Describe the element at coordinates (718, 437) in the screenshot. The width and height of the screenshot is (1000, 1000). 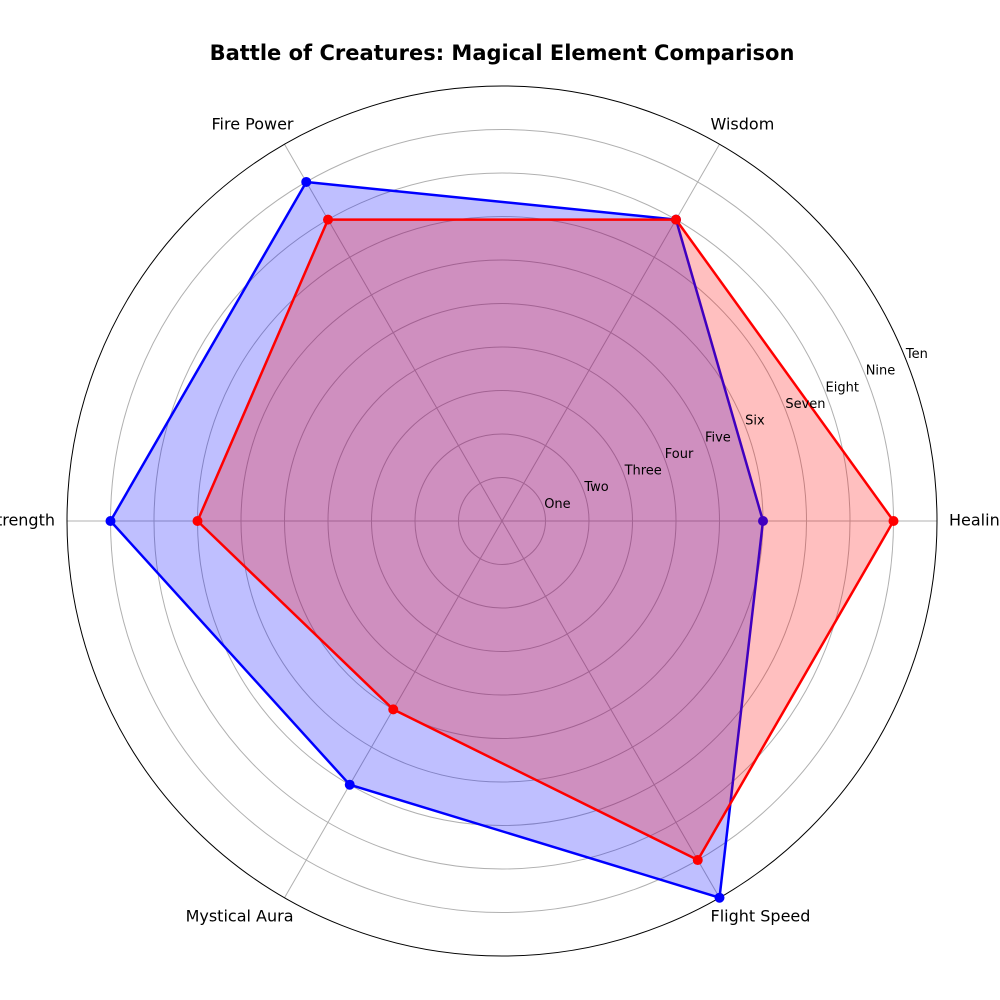
I see `tick-label-five: Five` at that location.